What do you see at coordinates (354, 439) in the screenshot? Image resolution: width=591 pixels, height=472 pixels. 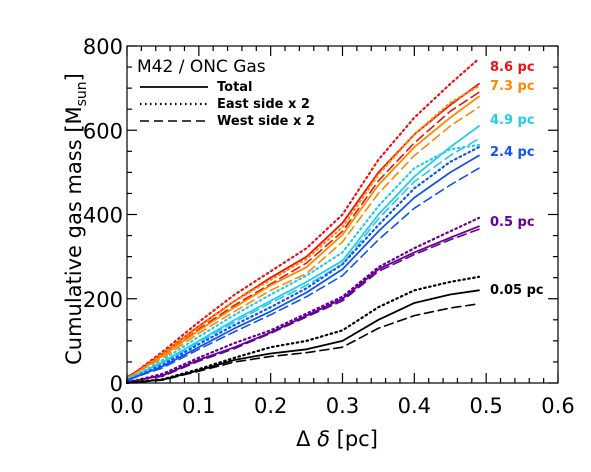 I see `x-axis-label-part: [pc]` at bounding box center [354, 439].